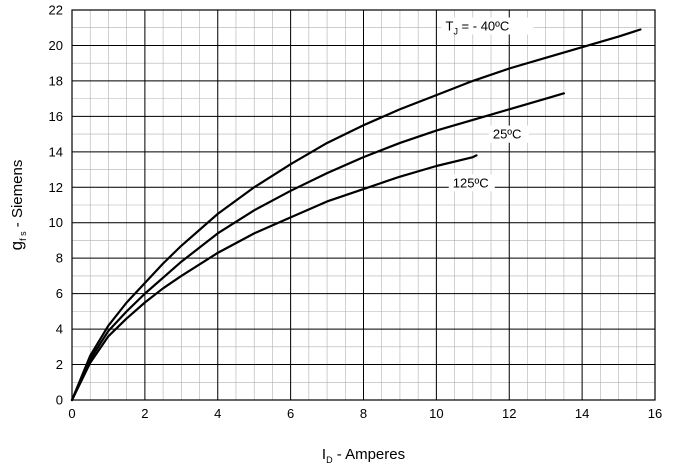 This screenshot has height=468, width=682. I want to click on series-label-1: TJ = - 40ºC, so click(477, 28).